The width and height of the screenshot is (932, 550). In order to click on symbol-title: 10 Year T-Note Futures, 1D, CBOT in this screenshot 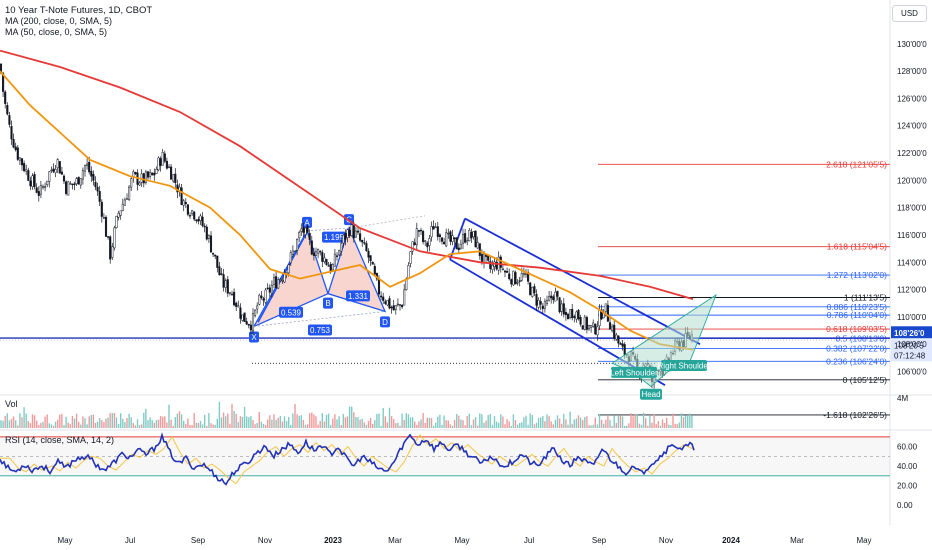, I will do `click(79, 10)`.